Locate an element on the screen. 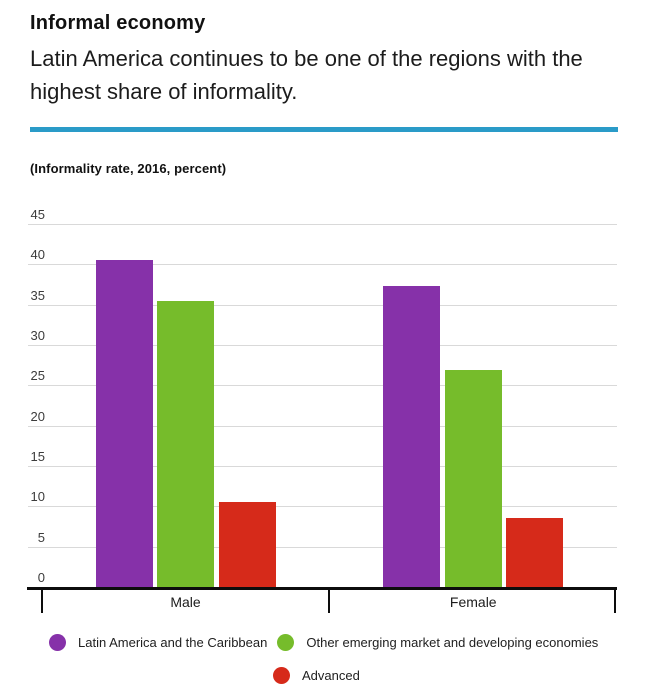  legend-item-2: Advanced is located at coordinates (316, 675).